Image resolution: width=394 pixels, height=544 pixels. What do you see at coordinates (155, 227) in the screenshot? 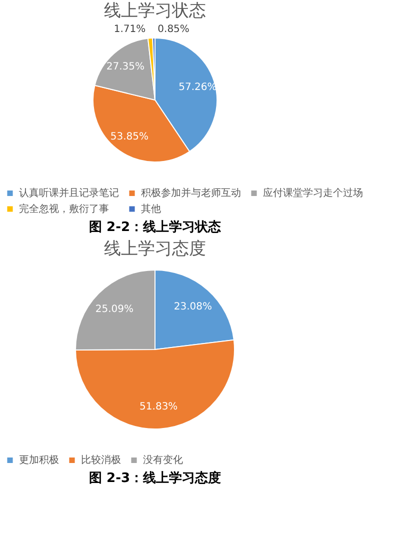
I see `caption: 图 2-2：线上学习状态` at bounding box center [155, 227].